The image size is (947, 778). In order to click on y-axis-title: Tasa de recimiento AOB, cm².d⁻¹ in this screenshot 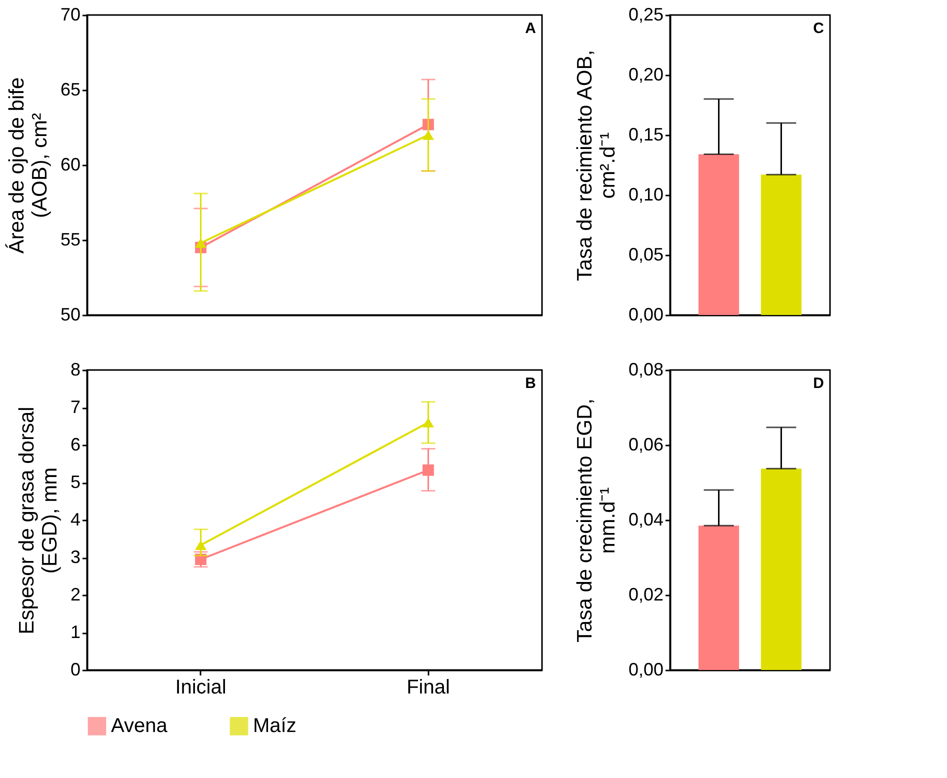, I will do `click(596, 166)`.